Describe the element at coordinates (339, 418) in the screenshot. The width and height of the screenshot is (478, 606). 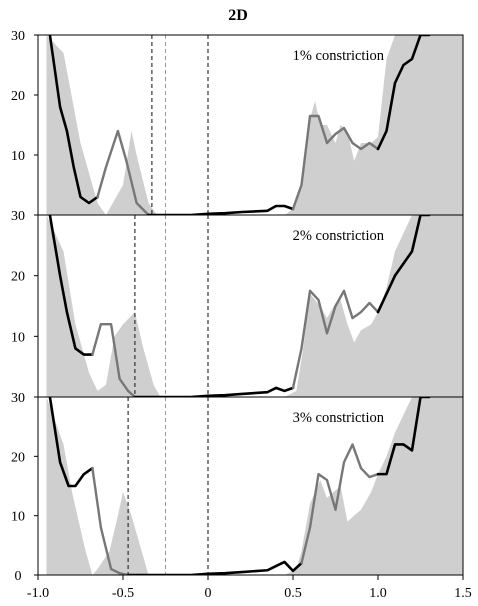
I see `panel-annotation: 3% constriction` at that location.